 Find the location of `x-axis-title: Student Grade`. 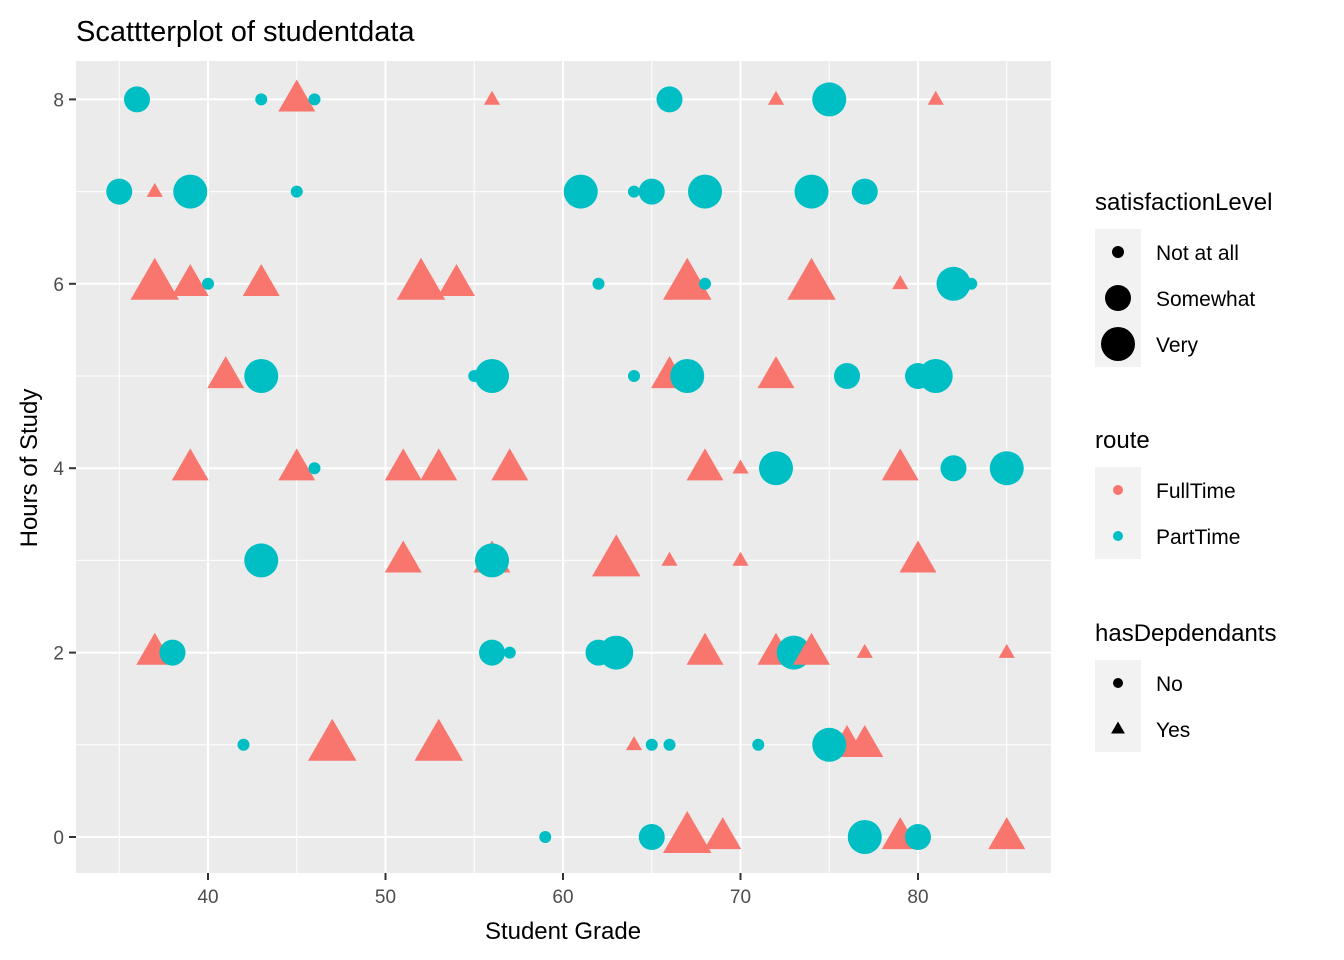

x-axis-title: Student Grade is located at coordinates (563, 931).